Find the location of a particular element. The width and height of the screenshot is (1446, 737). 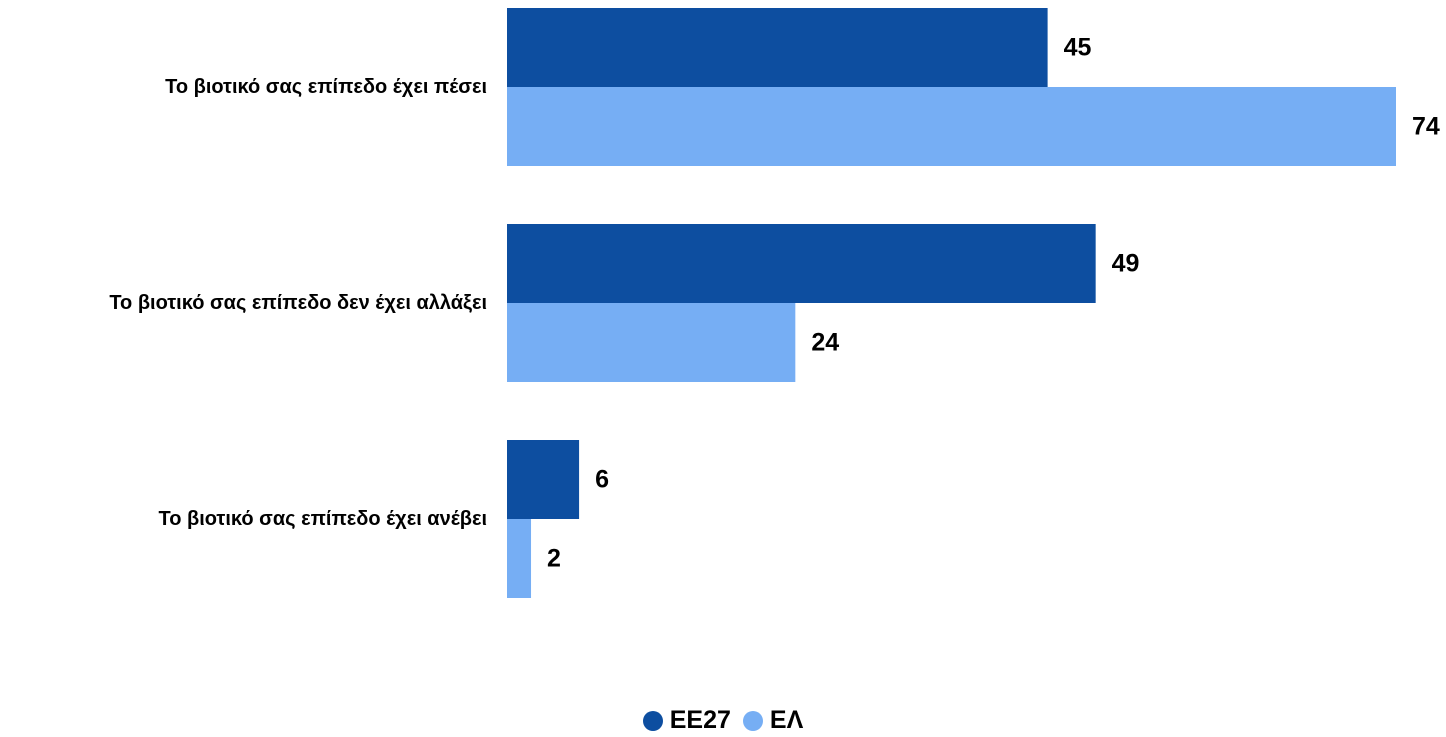

legend-label: ΕΕ27 is located at coordinates (700, 720).